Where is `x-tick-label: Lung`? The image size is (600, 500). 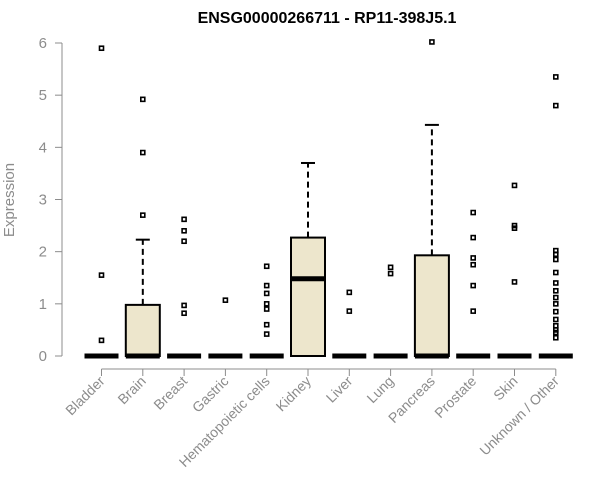
x-tick-label: Lung is located at coordinates (379, 389).